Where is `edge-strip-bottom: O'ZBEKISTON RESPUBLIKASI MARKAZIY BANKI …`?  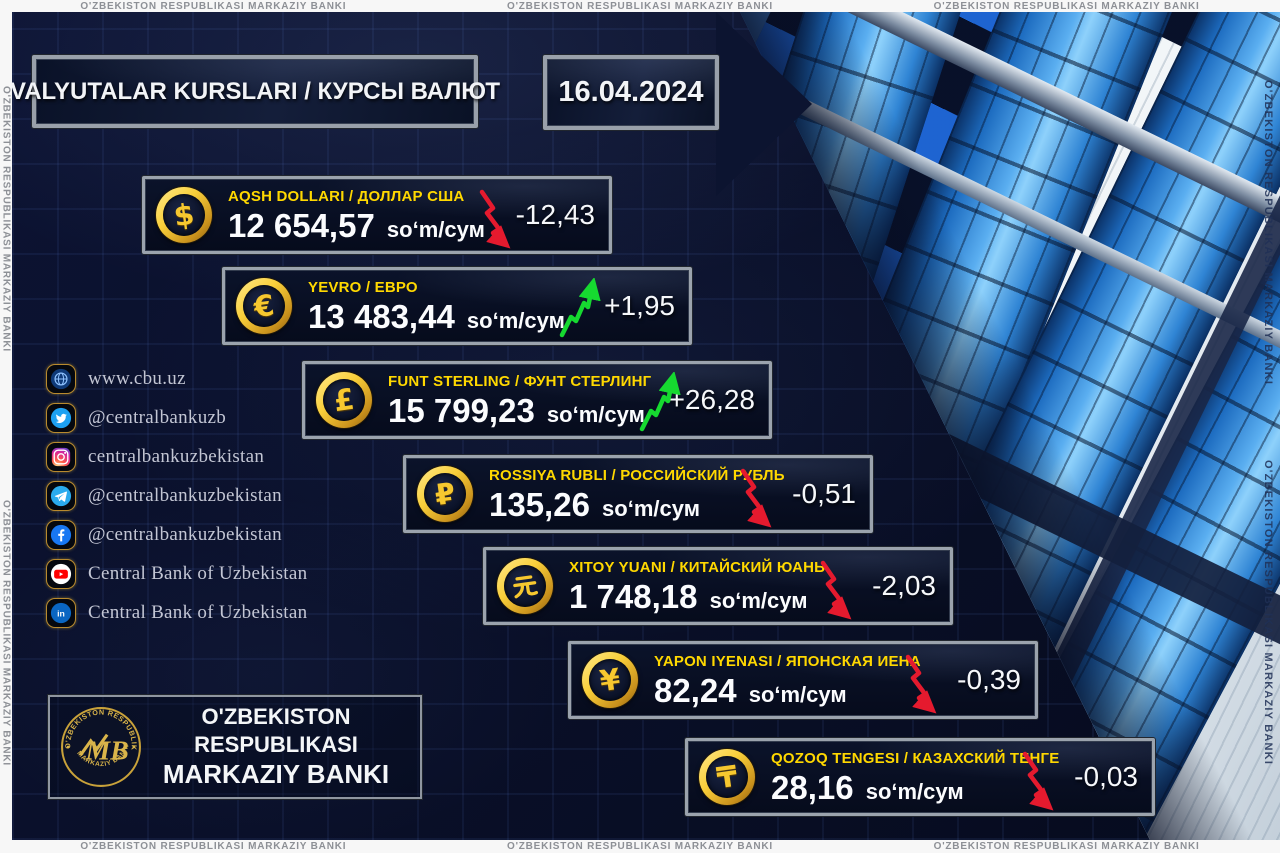
edge-strip-bottom: O'ZBEKISTON RESPUBLIKASI MARKAZIY BANKI … is located at coordinates (640, 846).